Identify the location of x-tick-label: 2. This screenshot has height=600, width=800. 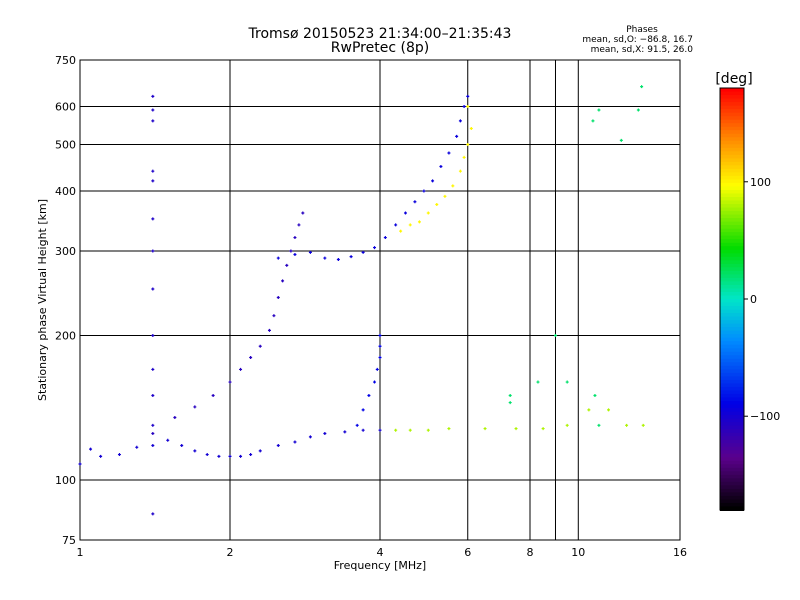
(230, 552).